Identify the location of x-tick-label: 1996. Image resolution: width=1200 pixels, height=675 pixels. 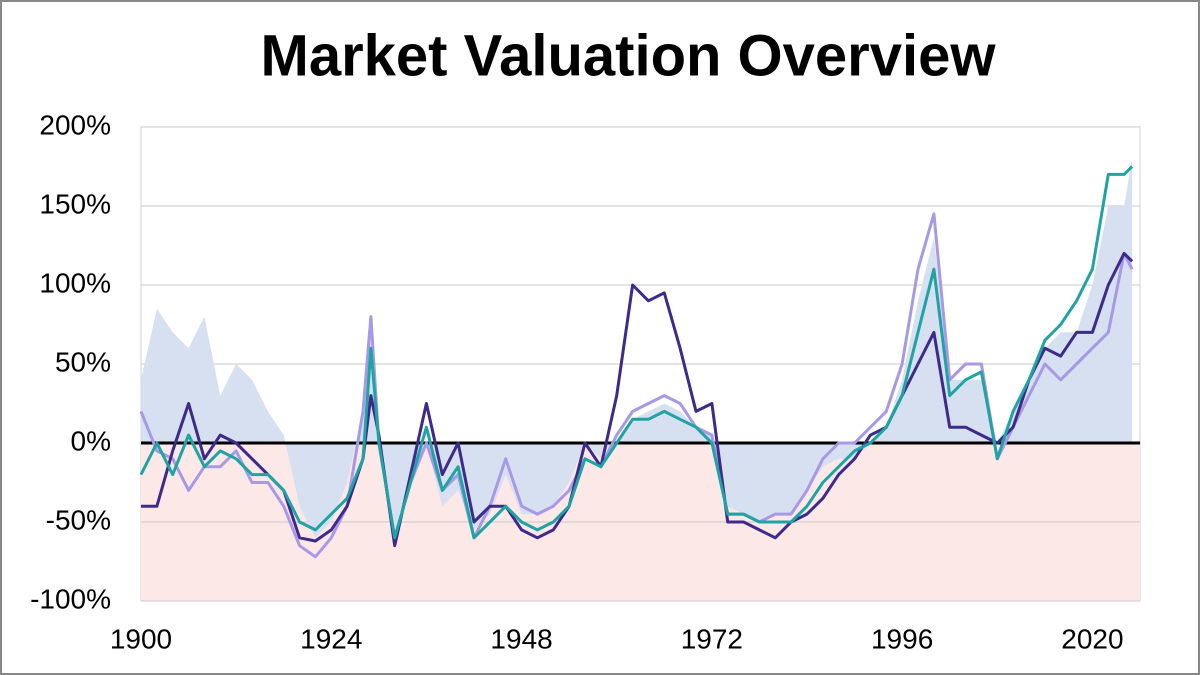
(902, 638).